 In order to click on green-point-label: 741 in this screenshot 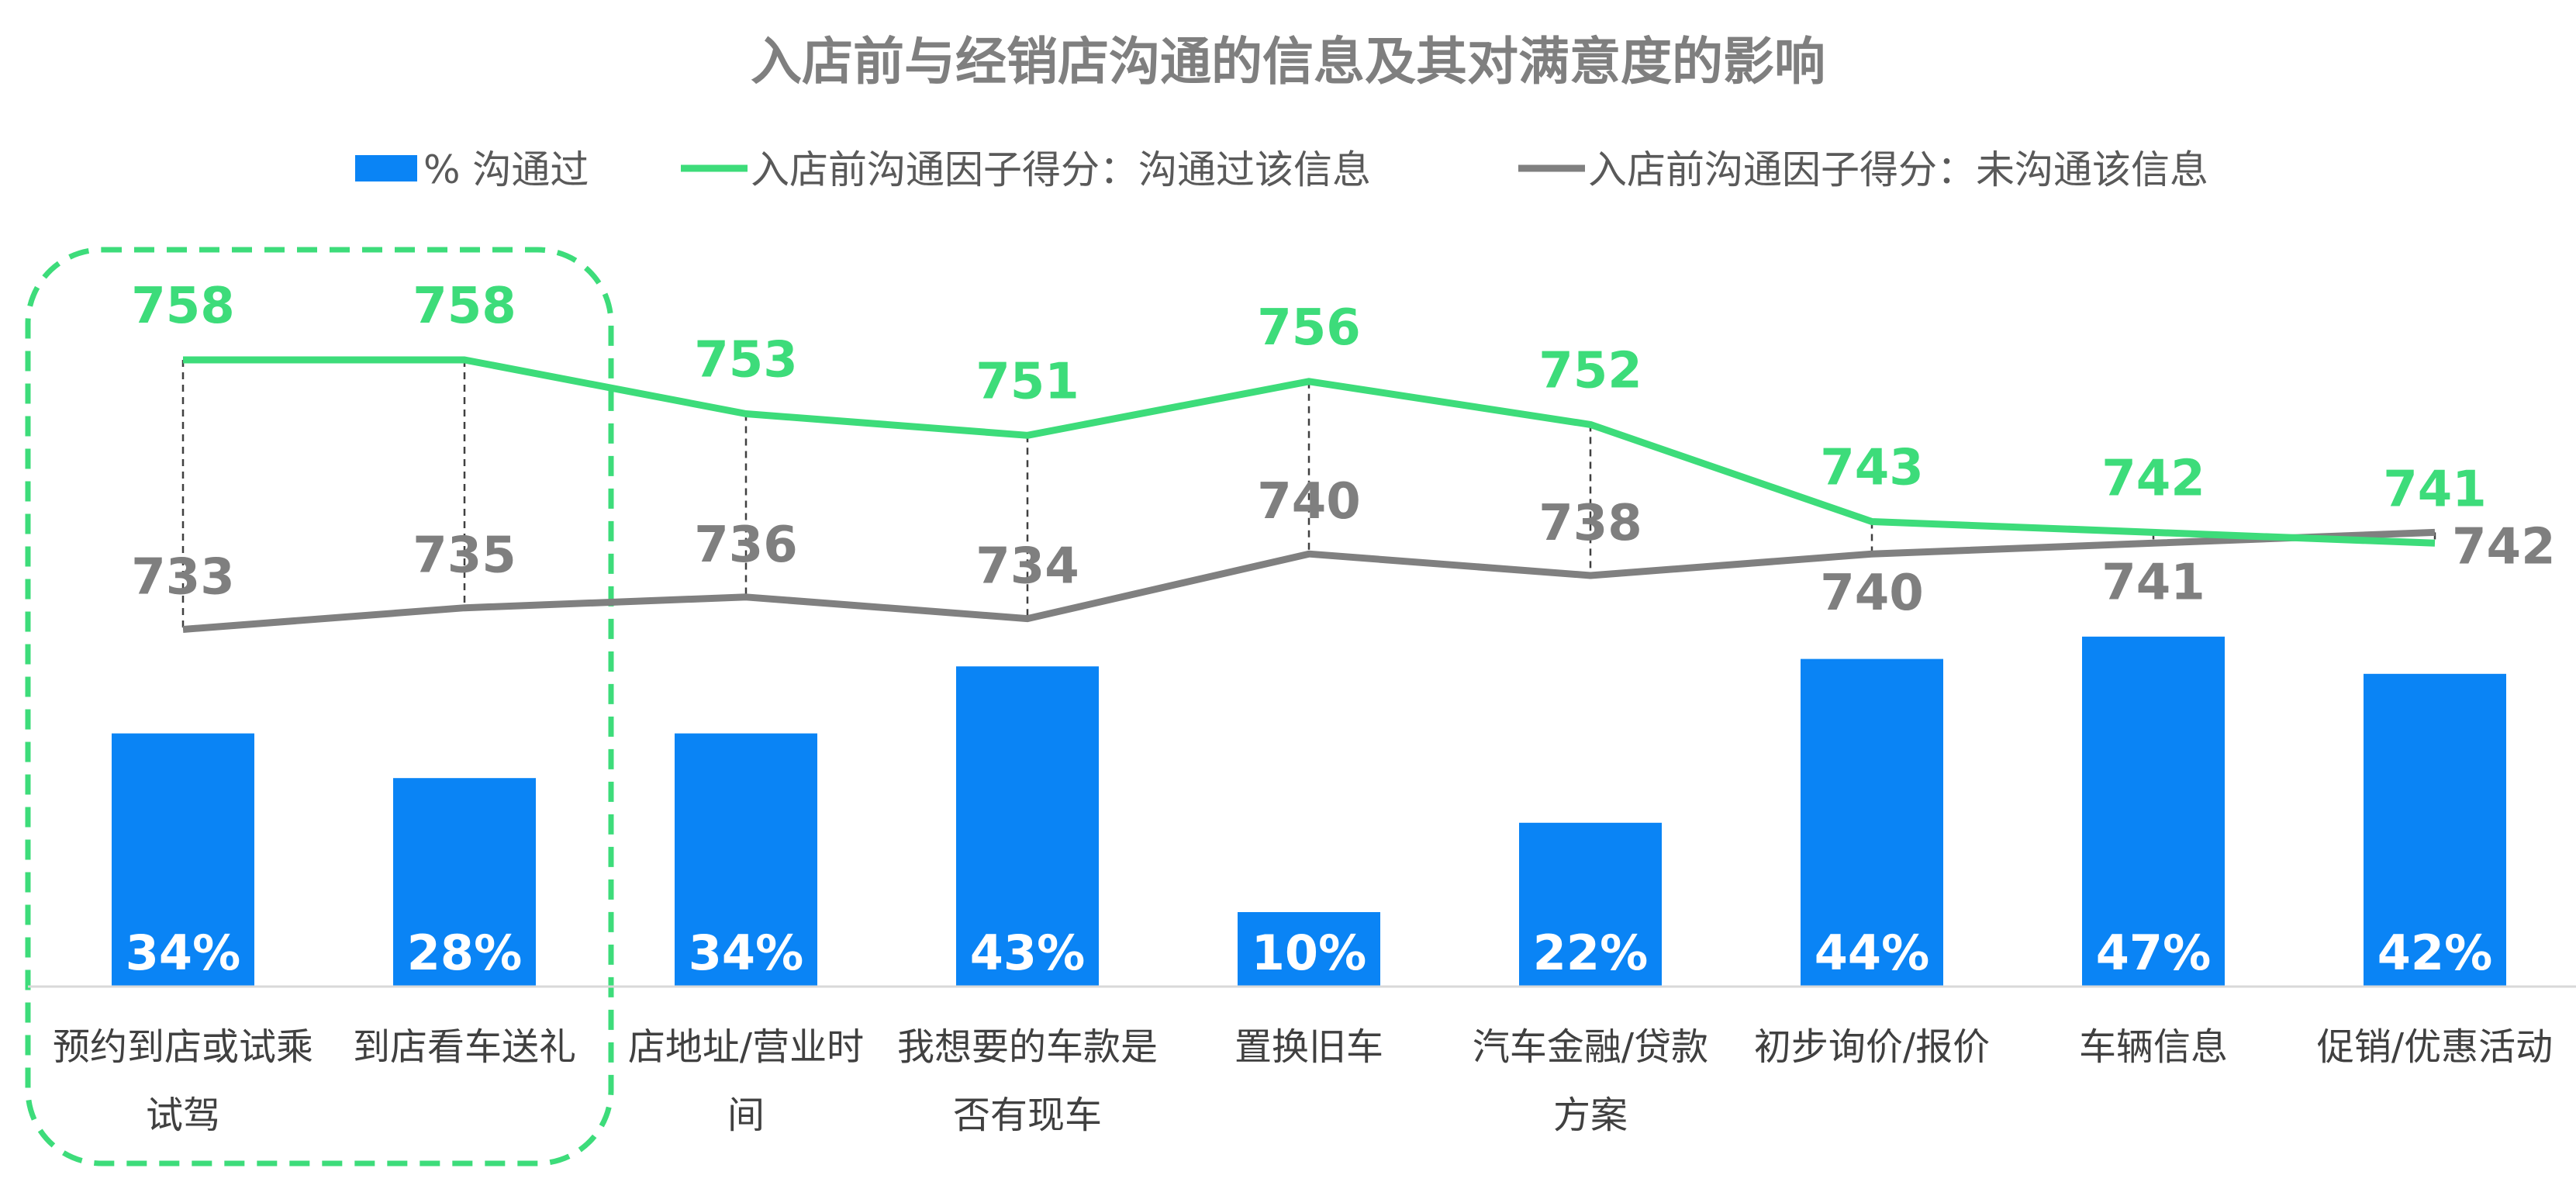, I will do `click(2435, 489)`.